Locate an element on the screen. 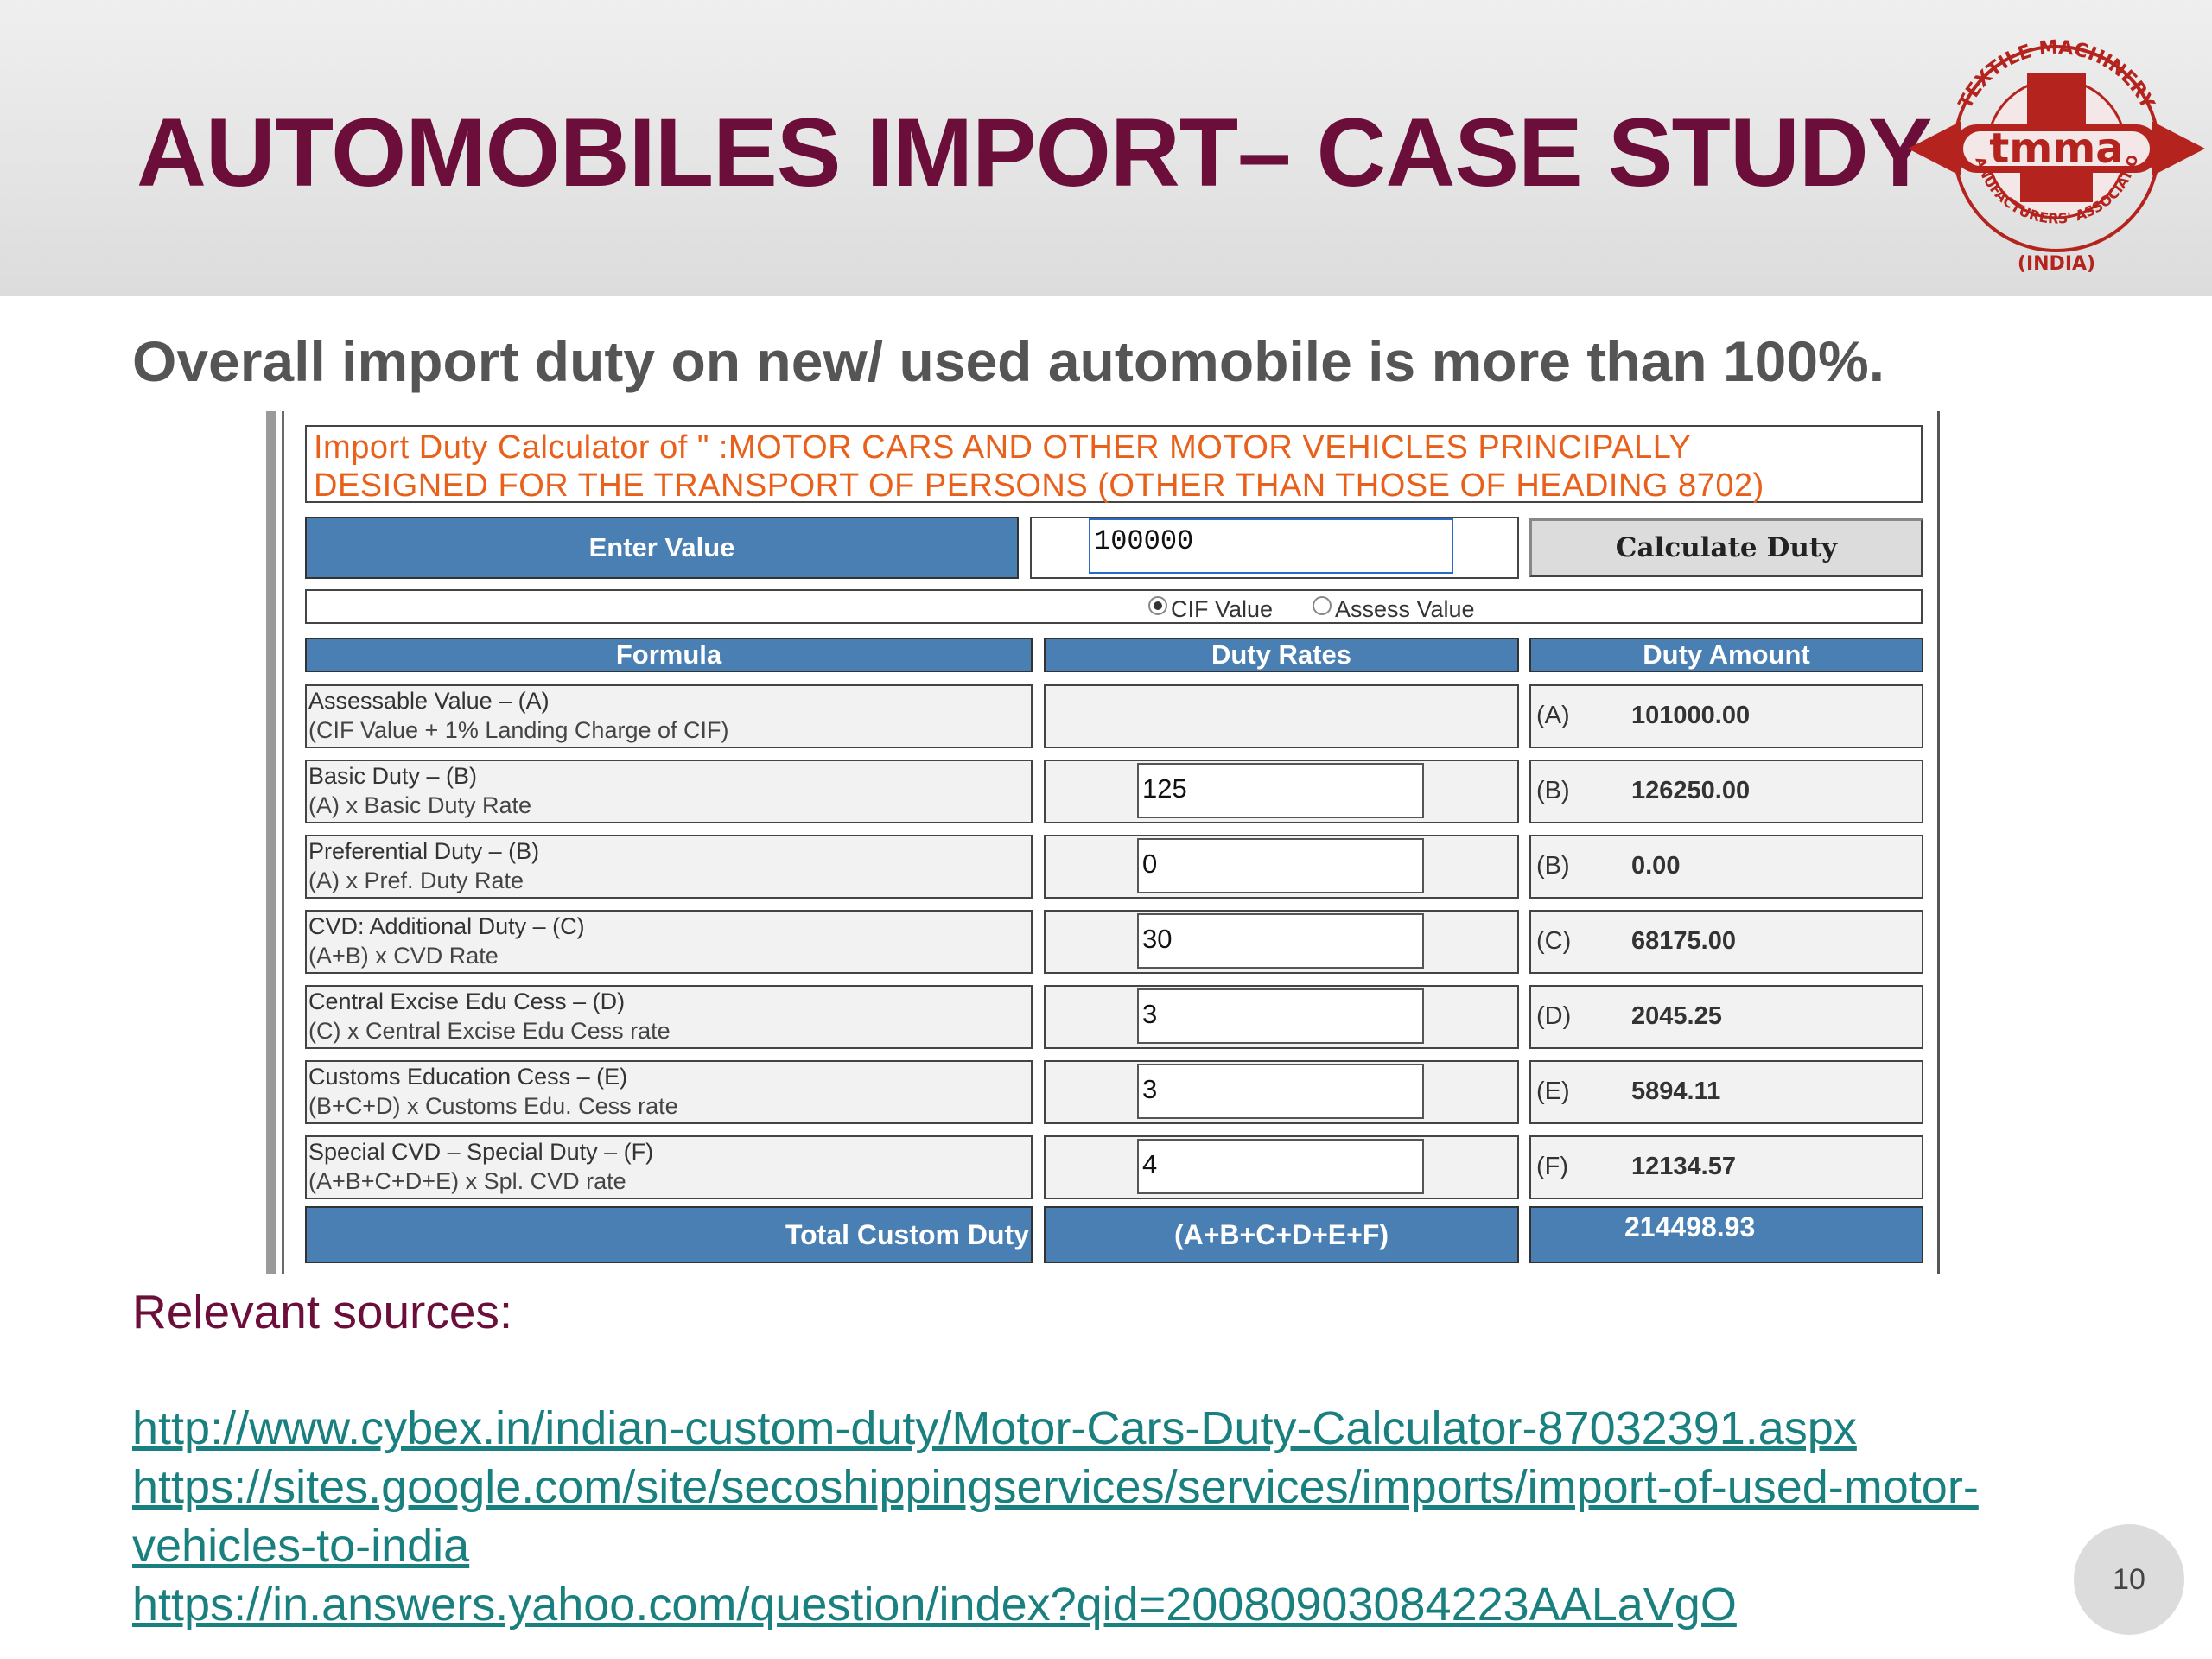 The width and height of the screenshot is (2212, 1659). amount-cell: (F) 12134.57 is located at coordinates (1726, 1167).